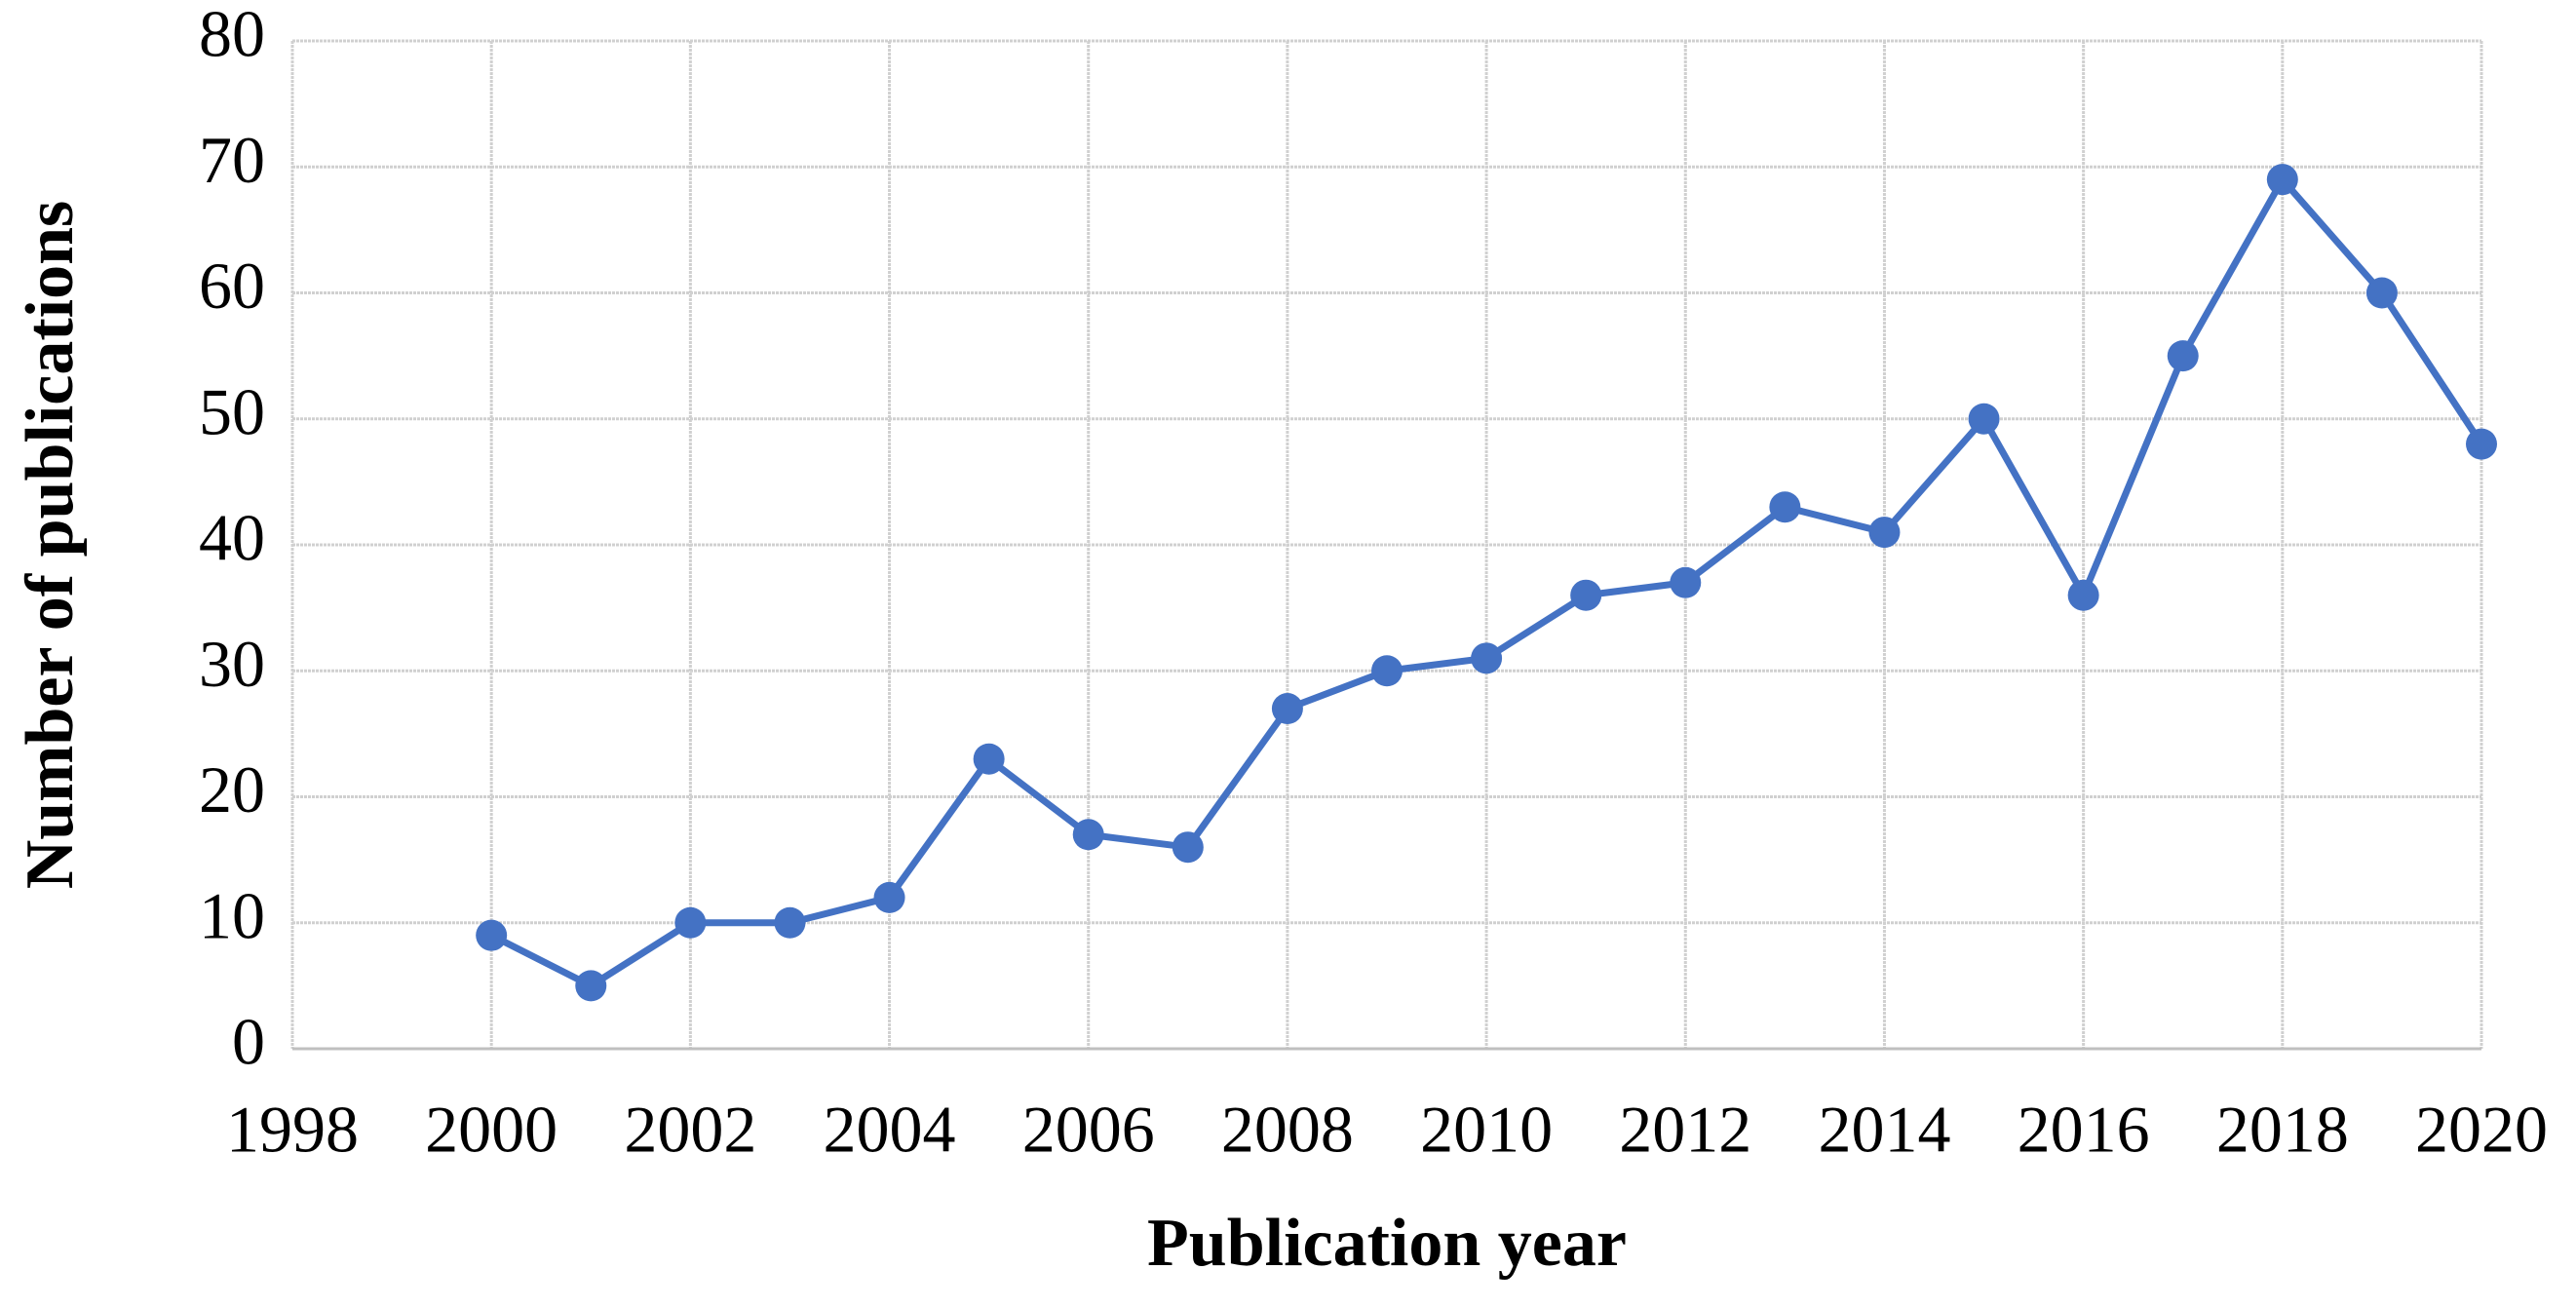 The height and width of the screenshot is (1308, 2576). I want to click on y-tick-label: 40, so click(232, 538).